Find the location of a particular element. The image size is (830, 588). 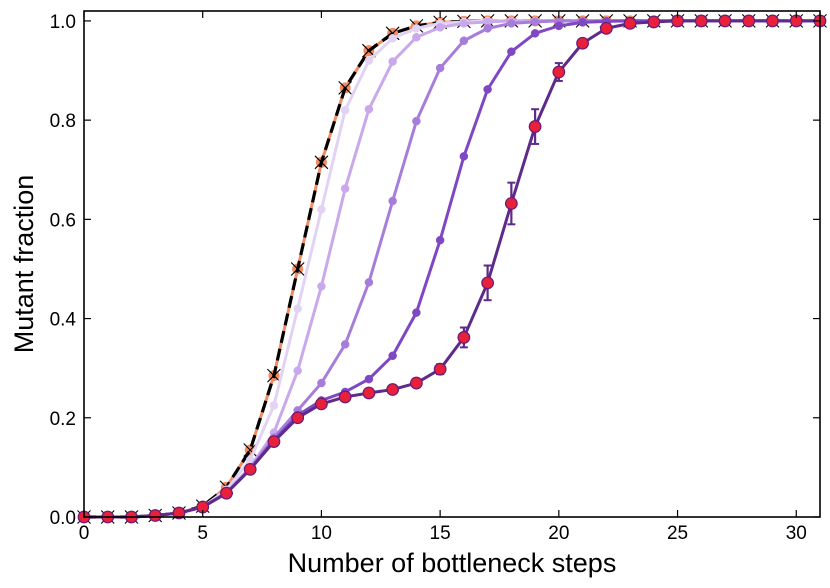

y-tick-label: 0.4 is located at coordinates (63, 320).